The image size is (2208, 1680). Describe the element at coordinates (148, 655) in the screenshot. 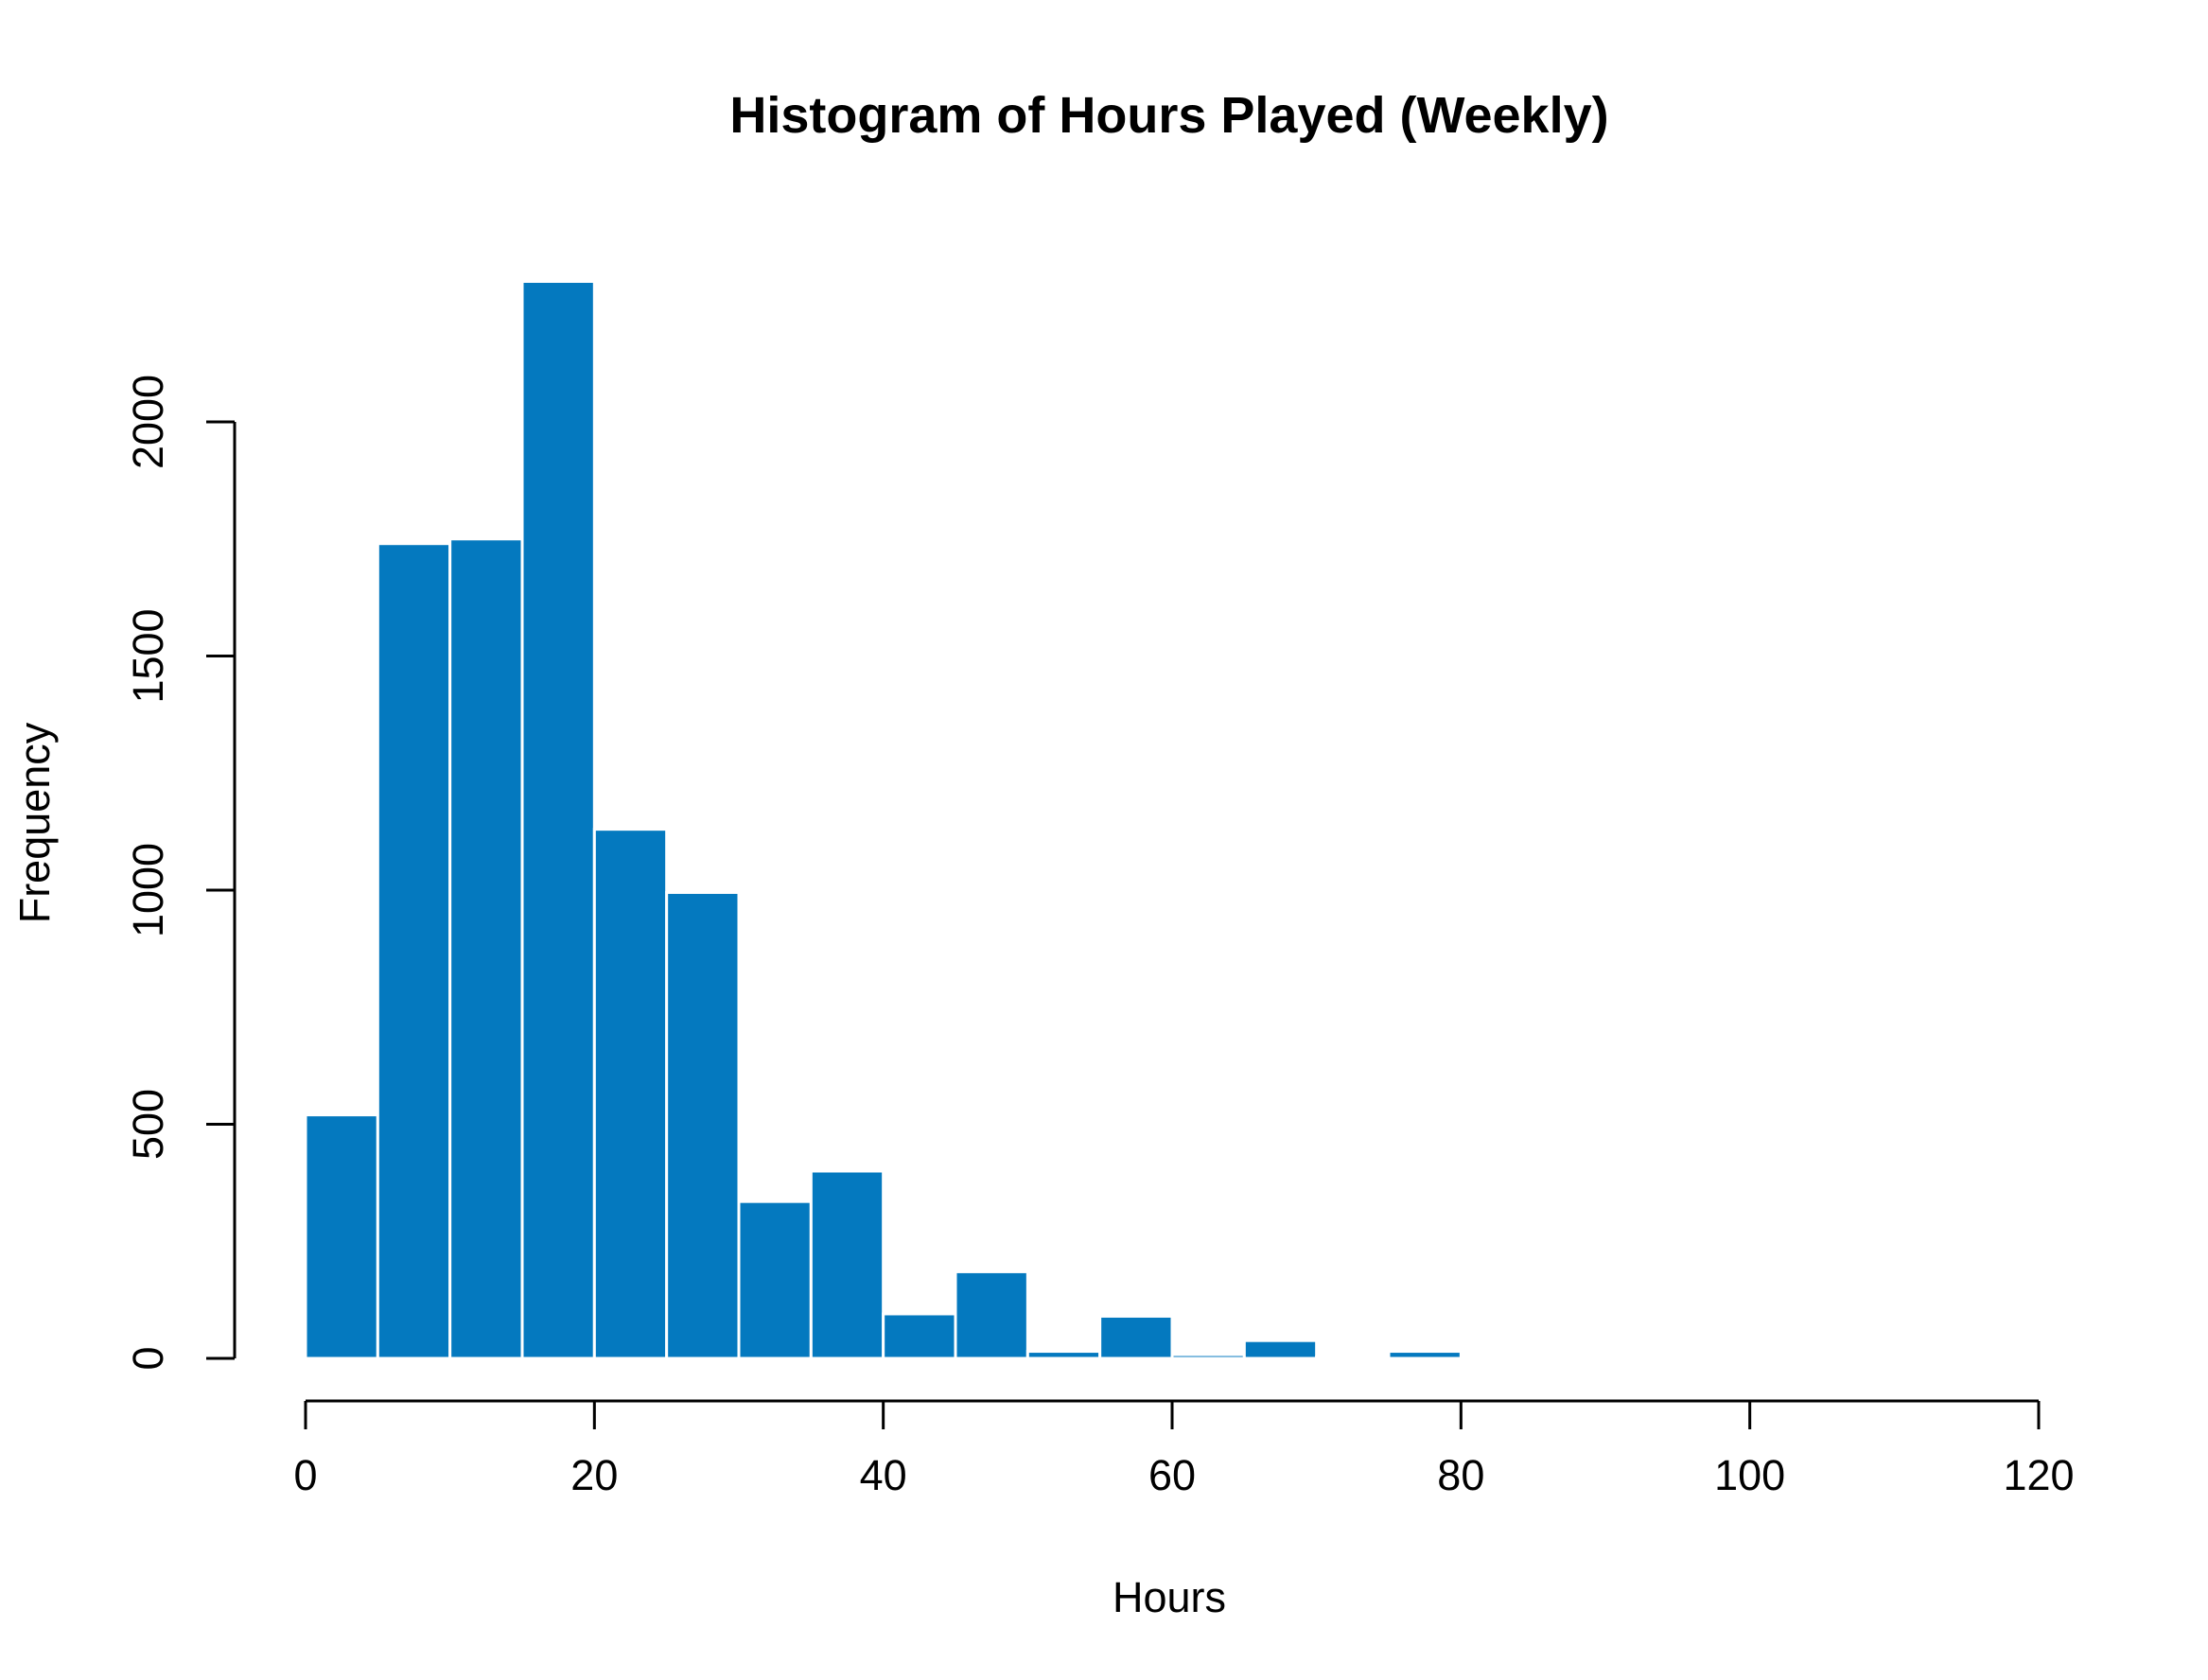

I see `y-tick-label: 1500` at that location.